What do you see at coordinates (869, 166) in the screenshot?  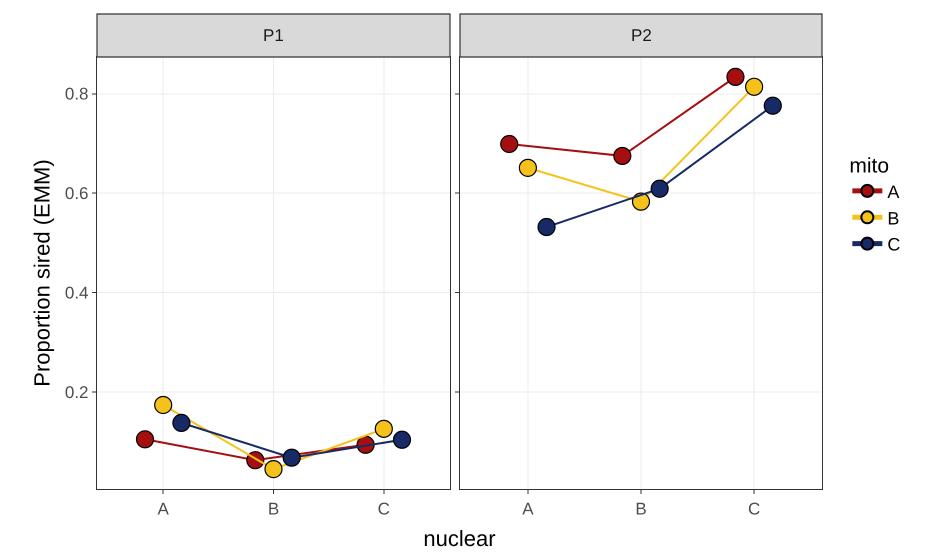 I see `legend-title: mito` at bounding box center [869, 166].